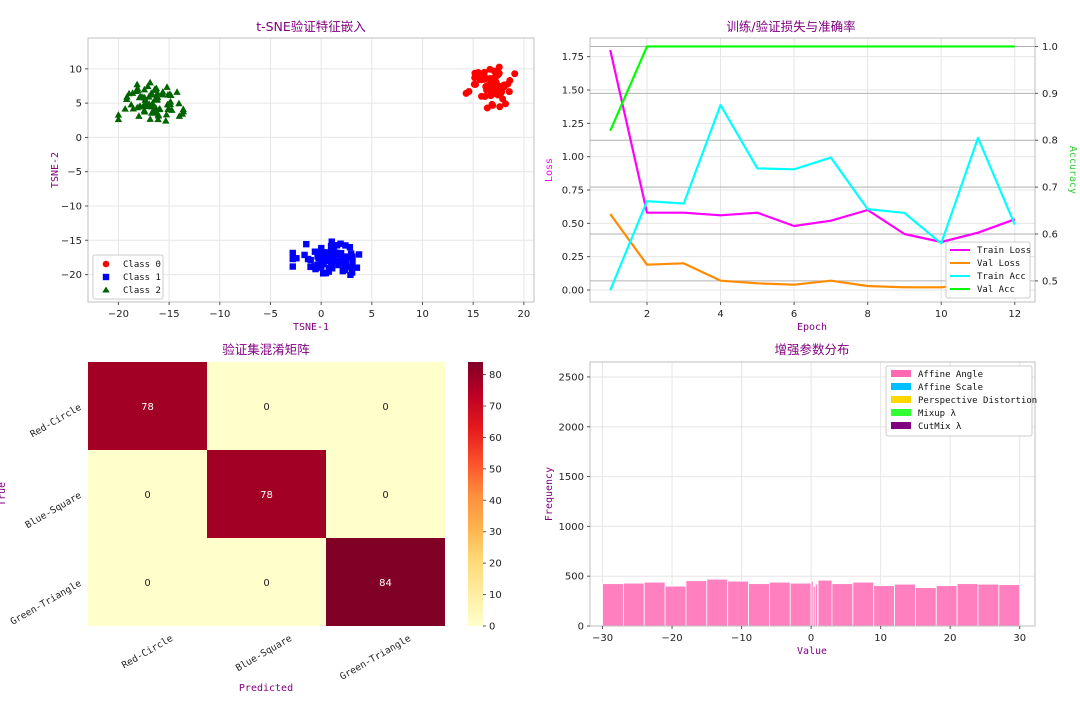  I want to click on tsne-legend: Class 0 Class 1 Class 2, so click(128, 277).